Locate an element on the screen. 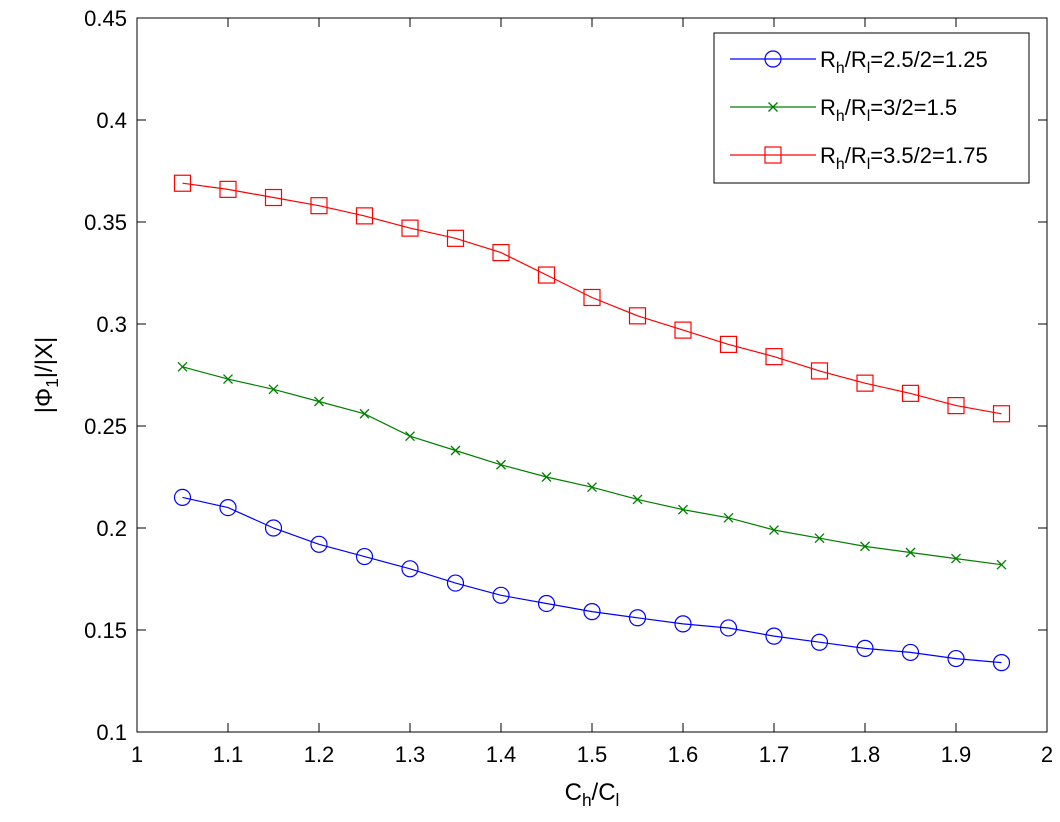 The height and width of the screenshot is (822, 1060). x-tick-label: 1.6 is located at coordinates (683, 754).